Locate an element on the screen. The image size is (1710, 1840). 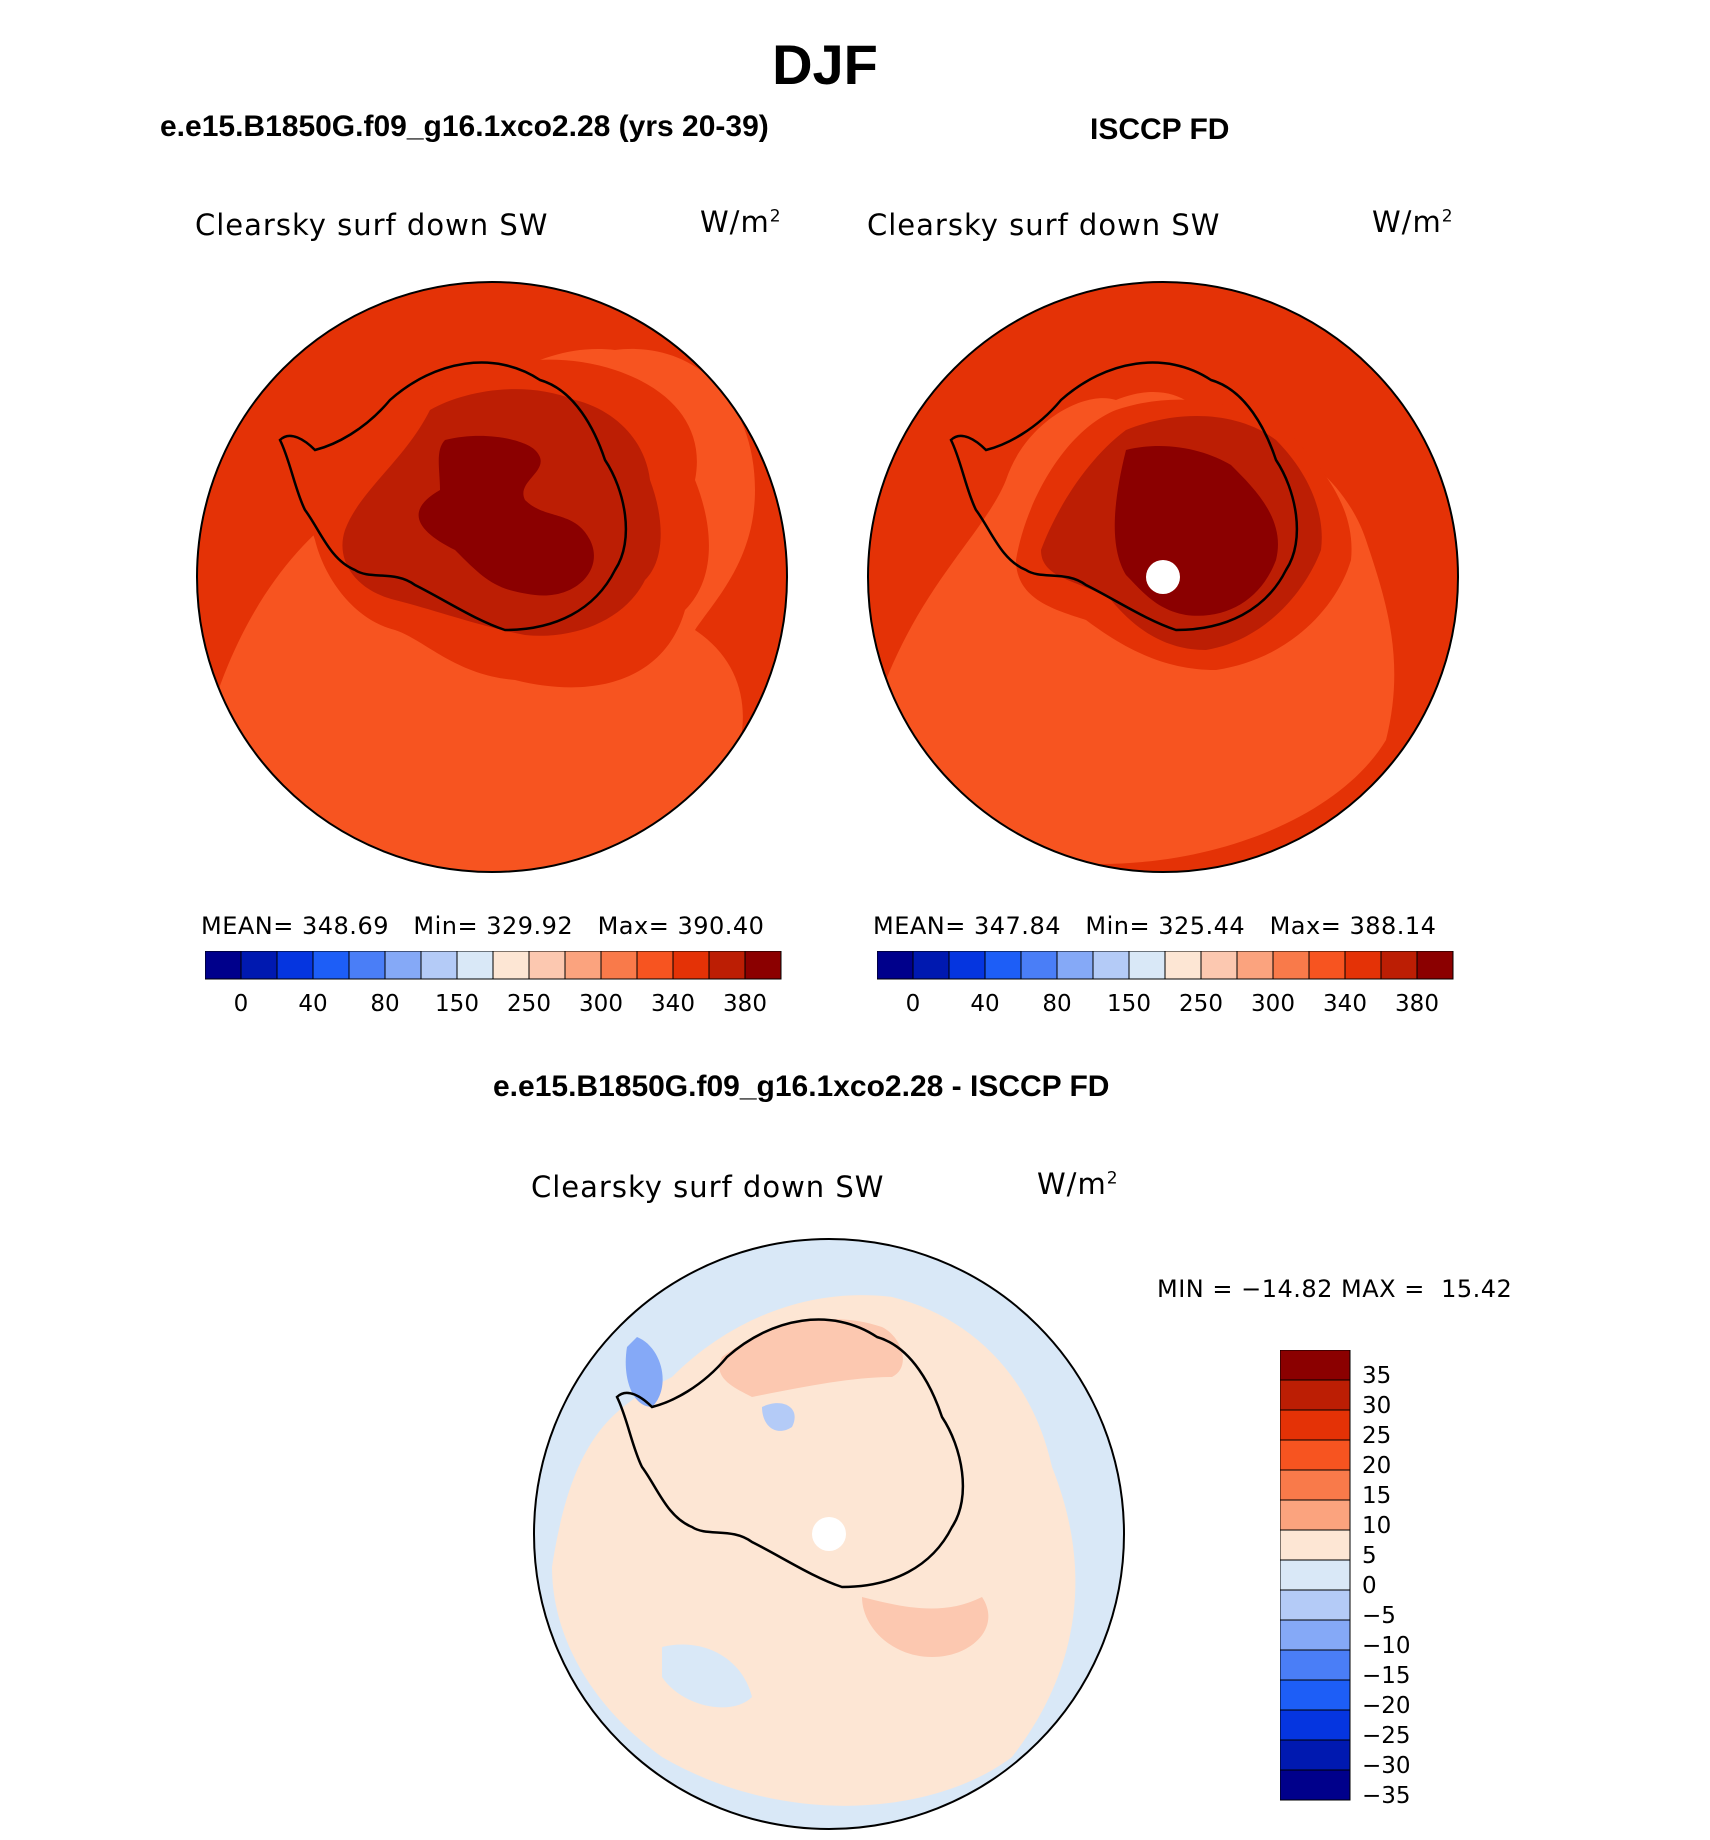
left-colorbar-label: 250 is located at coordinates (529, 1004).